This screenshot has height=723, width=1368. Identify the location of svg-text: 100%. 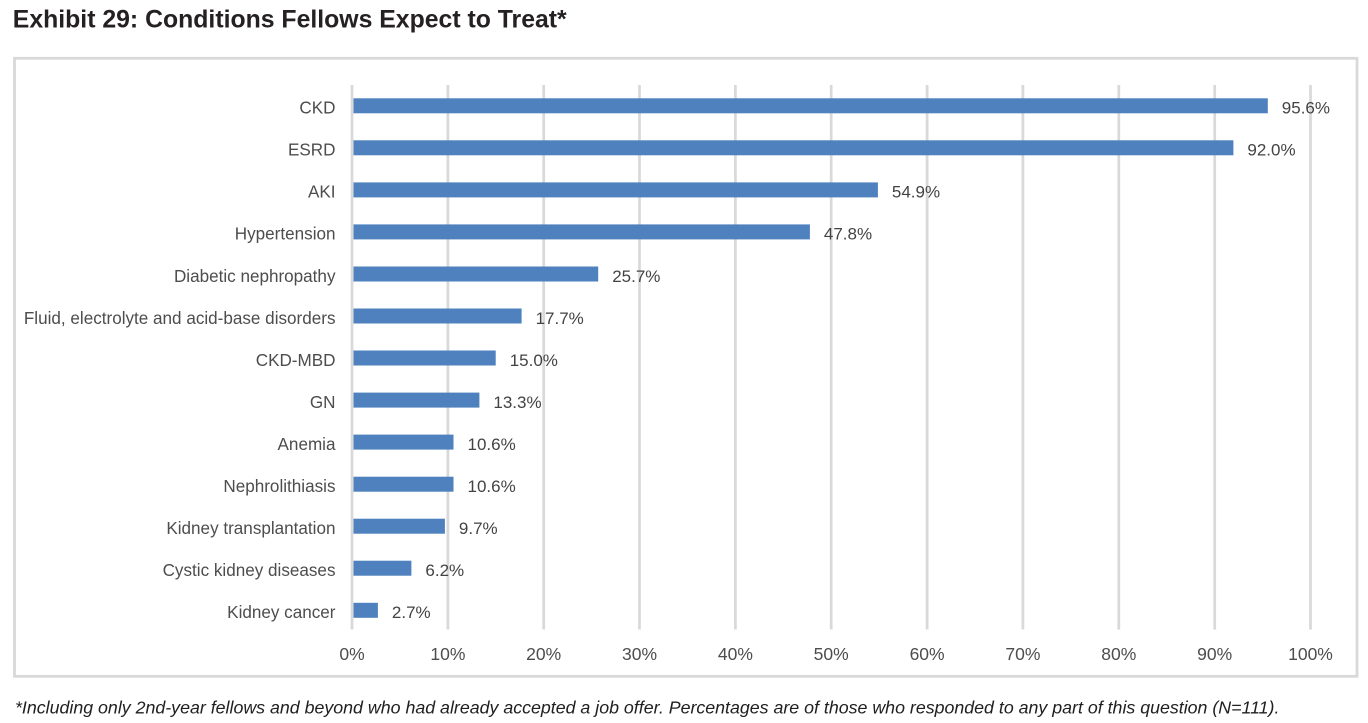
(1310, 654).